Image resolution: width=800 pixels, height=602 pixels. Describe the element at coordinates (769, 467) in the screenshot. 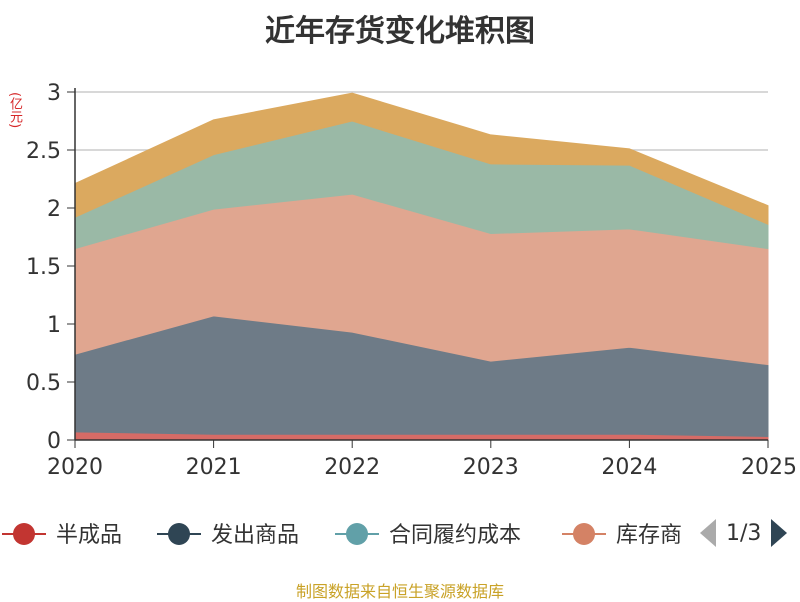

I see `x-tick-label: 2025` at that location.